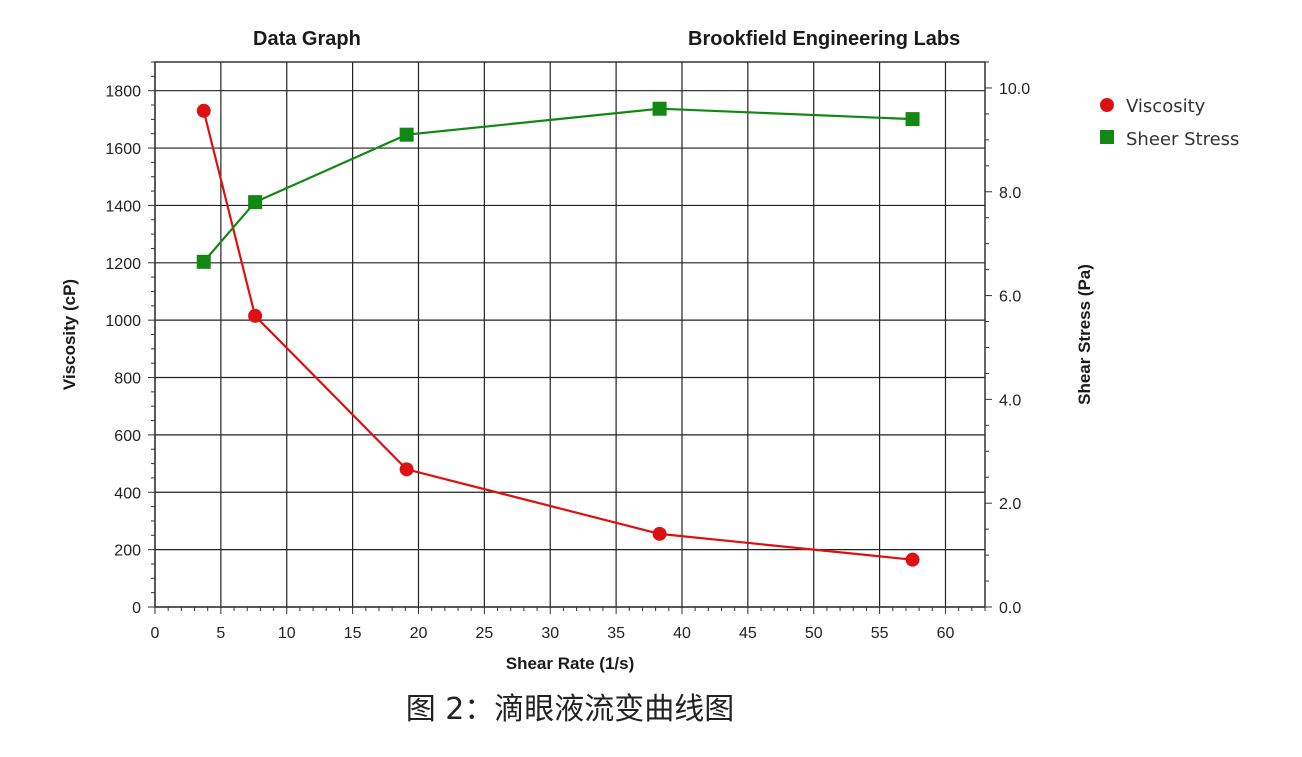  Describe the element at coordinates (484, 633) in the screenshot. I see `x-tick-label: 25` at that location.